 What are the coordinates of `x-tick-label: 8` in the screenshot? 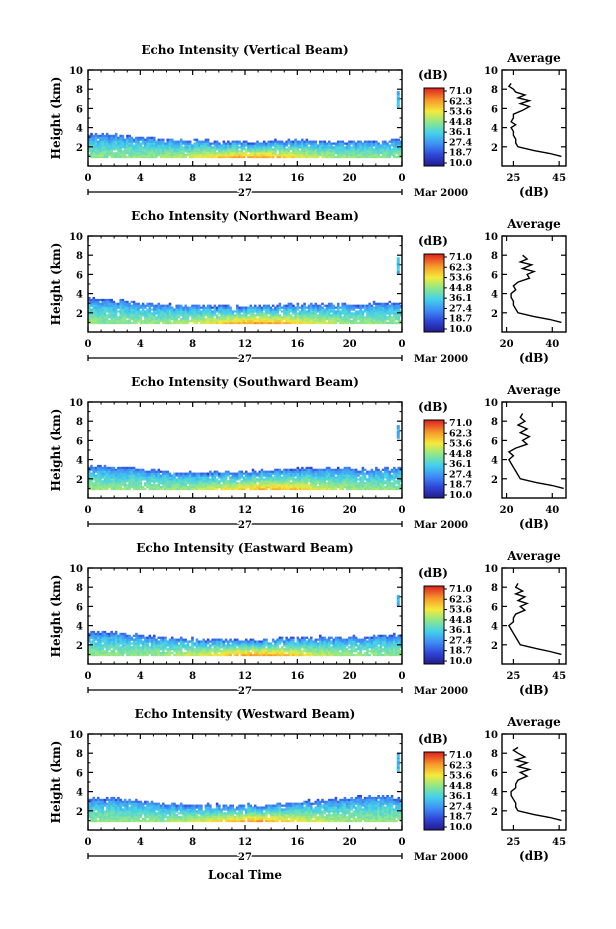 It's located at (192, 178).